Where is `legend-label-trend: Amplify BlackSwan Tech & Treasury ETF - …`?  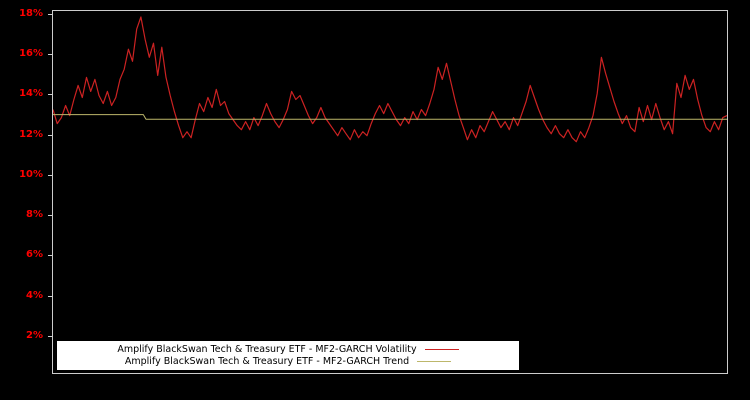 legend-label-trend: Amplify BlackSwan Tech & Treasury ETF - … is located at coordinates (267, 361).